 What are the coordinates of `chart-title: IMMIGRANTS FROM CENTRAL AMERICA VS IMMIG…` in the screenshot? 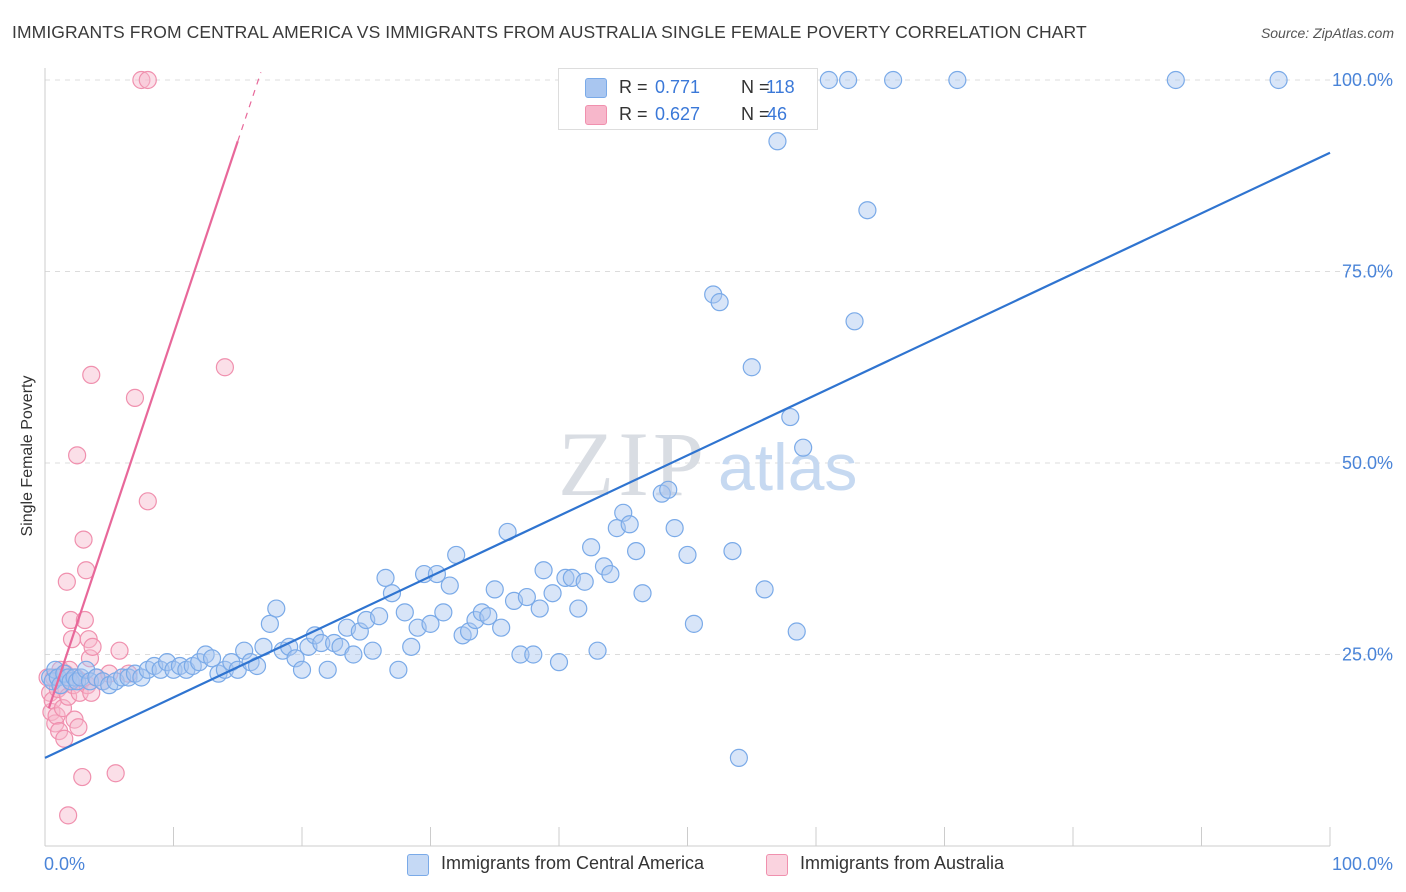 It's located at (549, 32).